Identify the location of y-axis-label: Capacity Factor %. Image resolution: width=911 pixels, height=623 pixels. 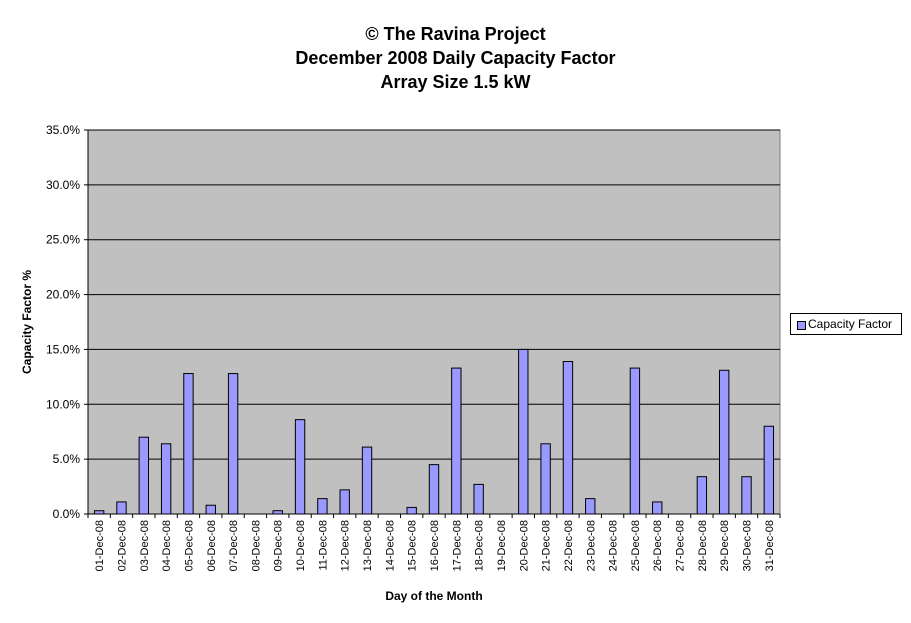
(27, 322).